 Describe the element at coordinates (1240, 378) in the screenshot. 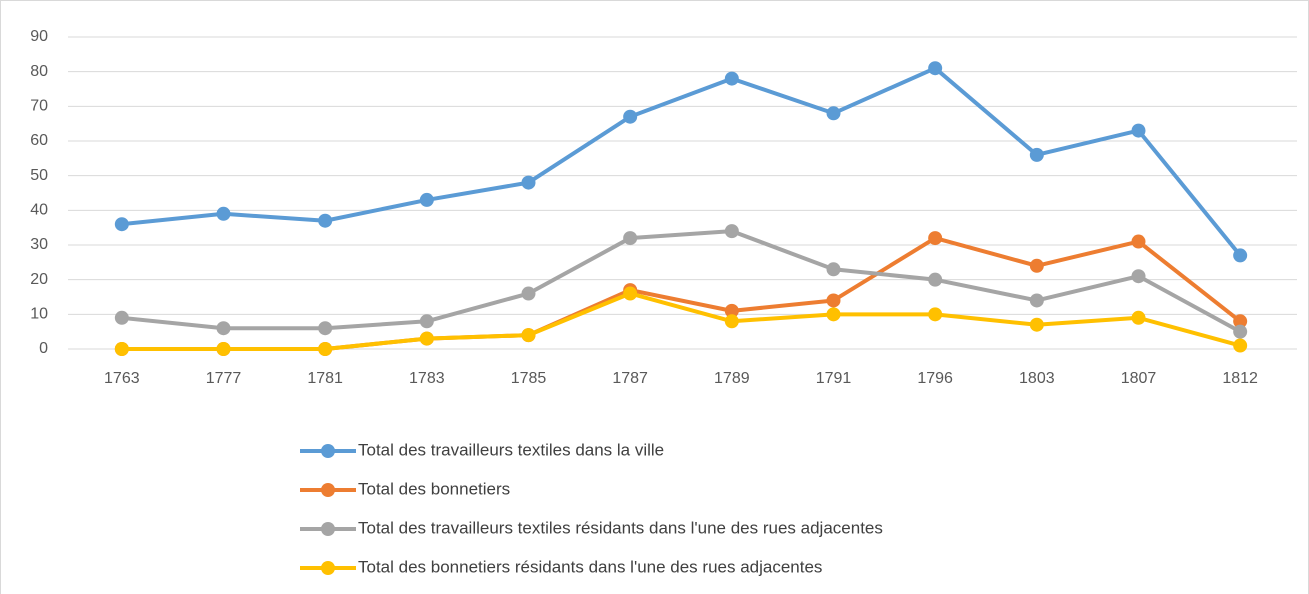

I see `x-tick-label: 1812` at that location.